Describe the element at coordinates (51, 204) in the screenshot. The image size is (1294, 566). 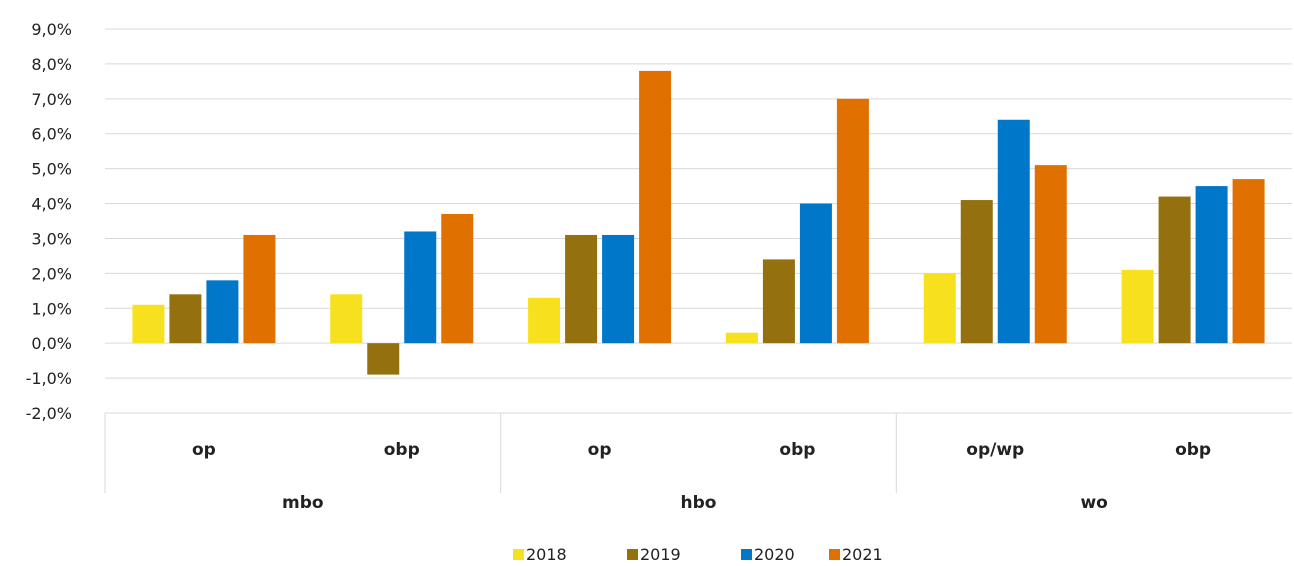
I see `y-tick-label: 4,0%` at that location.